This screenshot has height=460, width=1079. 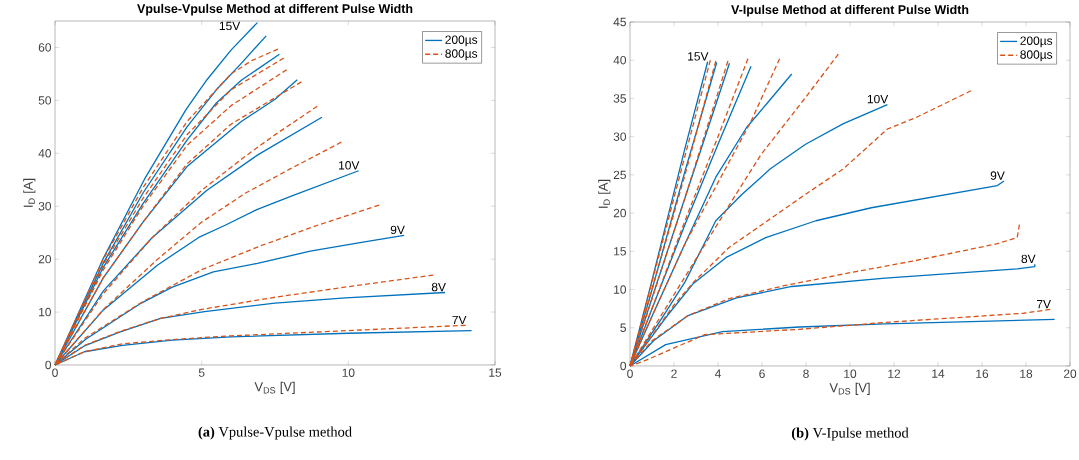 What do you see at coordinates (762, 373) in the screenshot?
I see `x-tick-label: 6` at bounding box center [762, 373].